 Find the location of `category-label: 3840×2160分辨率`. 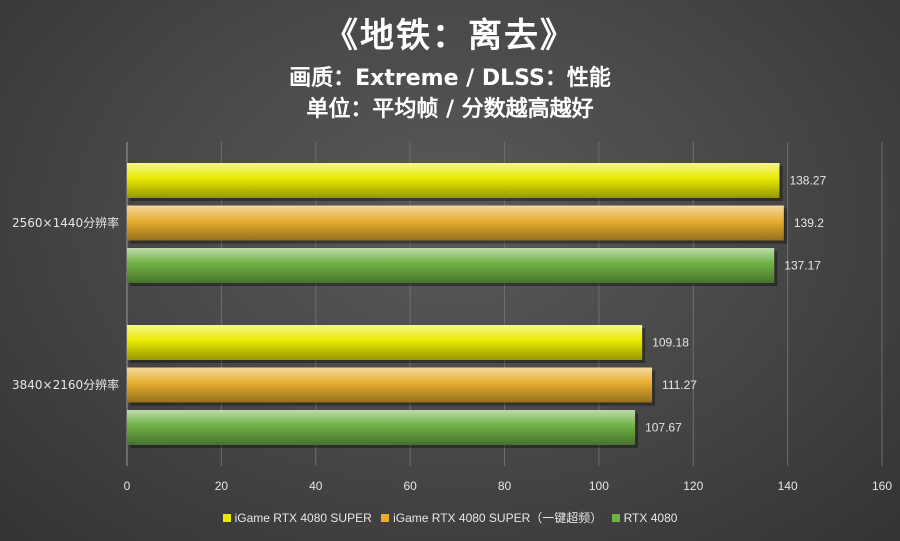

category-label: 3840×2160分辨率 is located at coordinates (65, 384).